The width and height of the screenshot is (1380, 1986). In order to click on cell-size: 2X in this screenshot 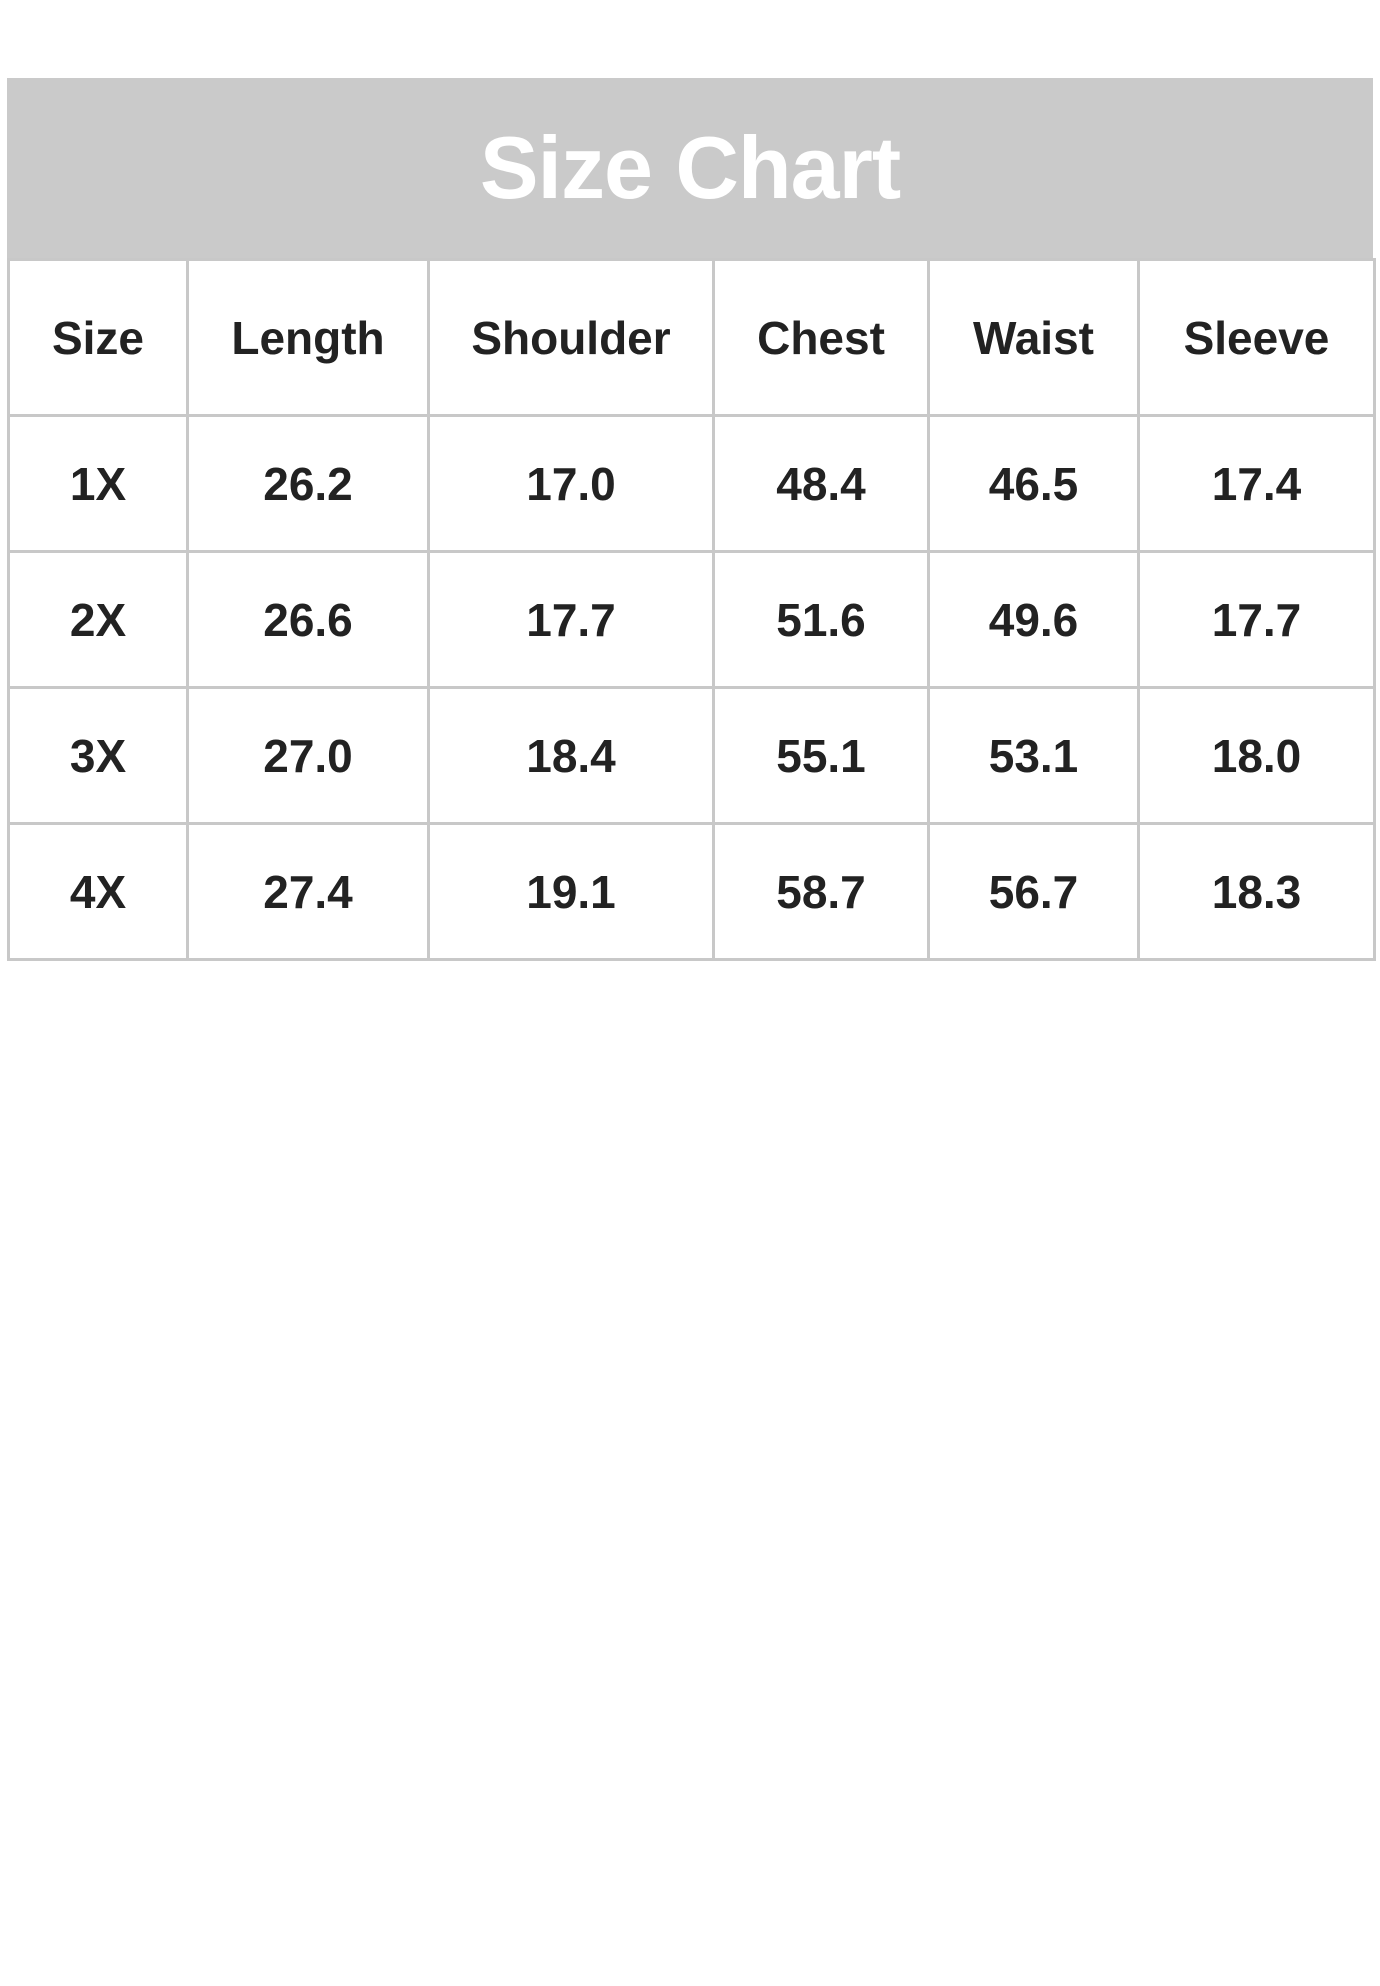, I will do `click(98, 619)`.